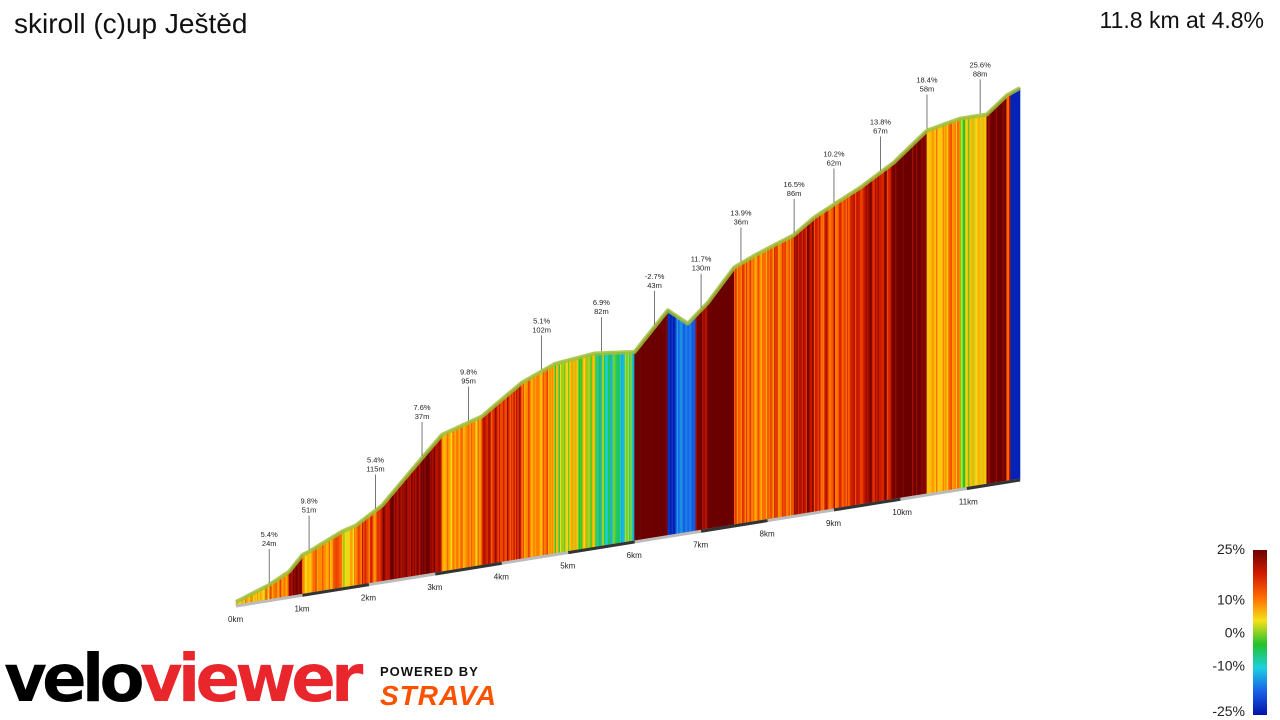 The width and height of the screenshot is (1280, 720). What do you see at coordinates (501, 576) in the screenshot?
I see `distance-tick-label: 4km` at bounding box center [501, 576].